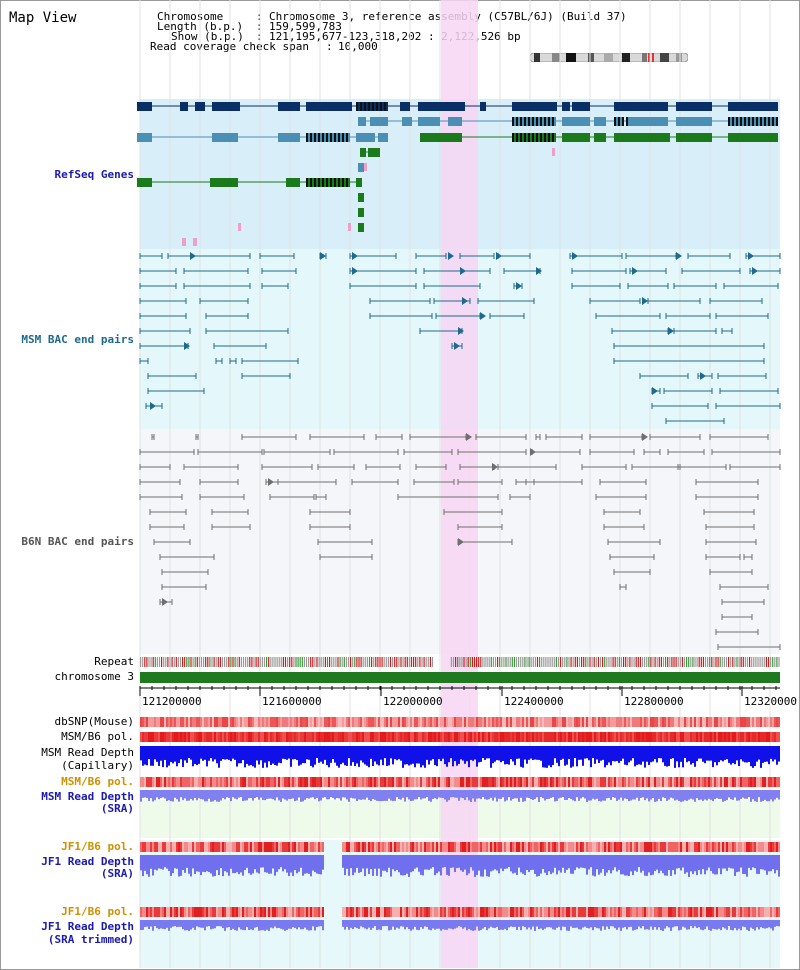 This screenshot has height=970, width=800. What do you see at coordinates (77, 541) in the screenshot?
I see `b6n-bac-label: B6N BAC end pairs` at bounding box center [77, 541].